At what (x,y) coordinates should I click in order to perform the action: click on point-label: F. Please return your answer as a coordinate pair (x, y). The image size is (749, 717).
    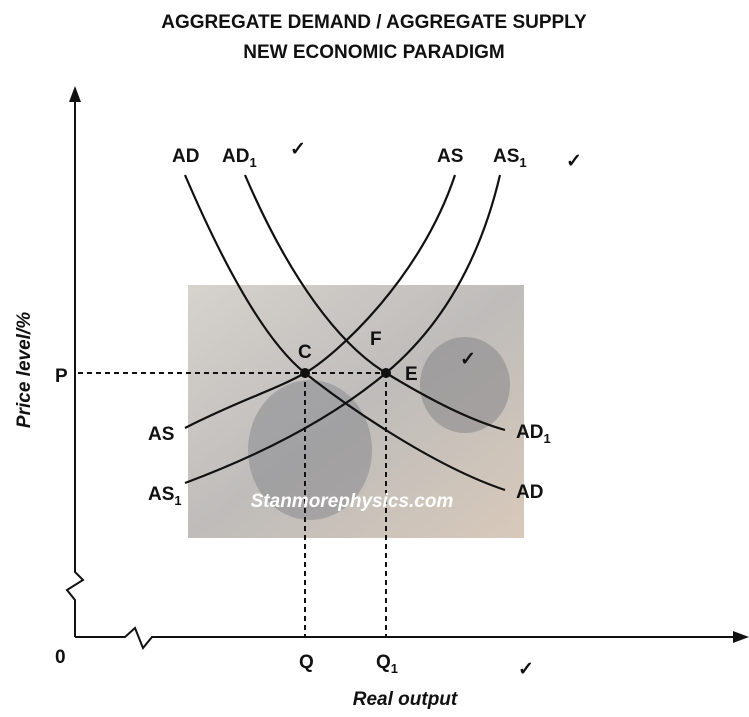
    Looking at the image, I should click on (376, 339).